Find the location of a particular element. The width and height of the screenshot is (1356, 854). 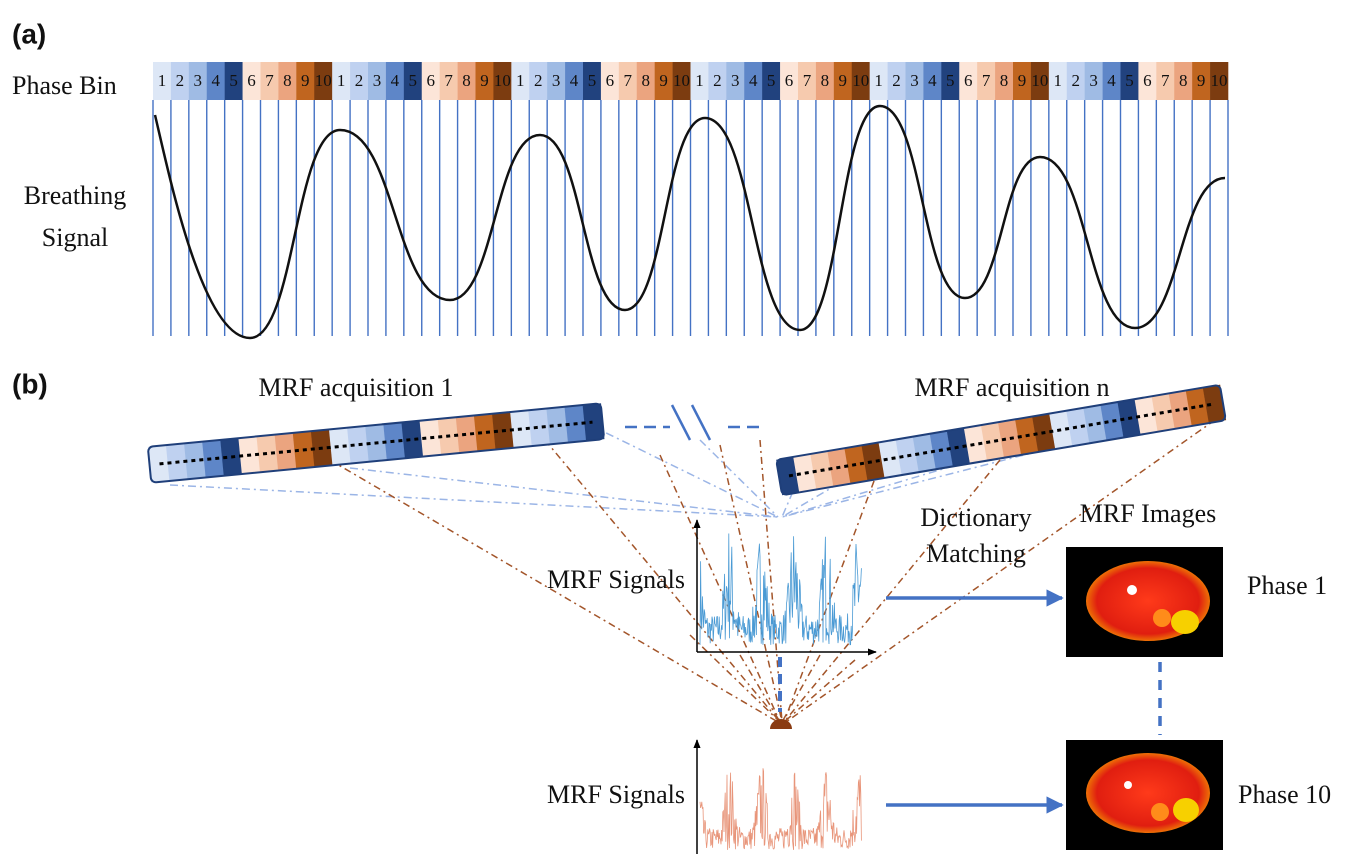

bar-axis is located at coordinates (376, 443).